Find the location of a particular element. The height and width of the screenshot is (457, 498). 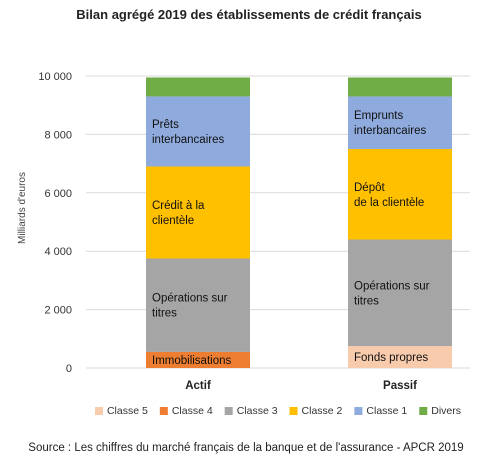

legend-item-classe-5: Classe 5 is located at coordinates (121, 411).